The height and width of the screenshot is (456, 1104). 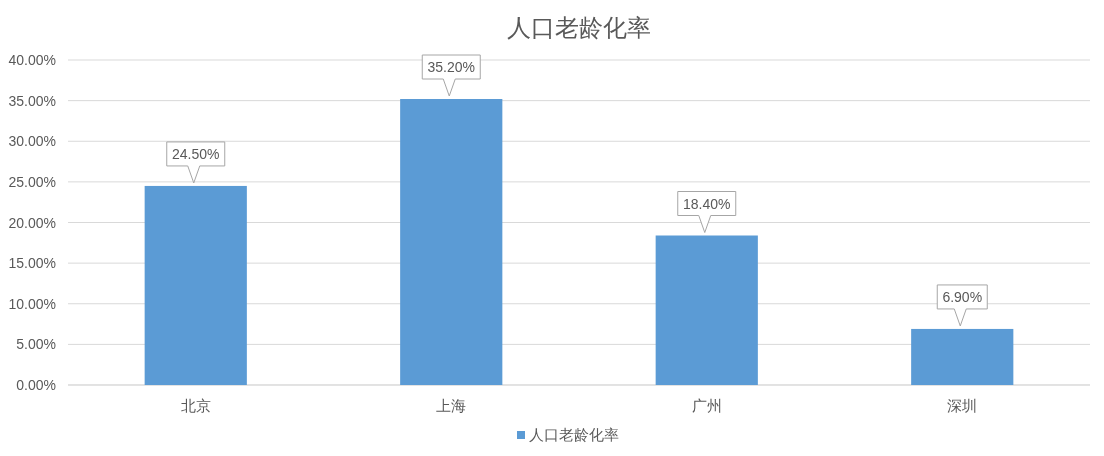 I want to click on y-tick-label: 15.00%, so click(x=32, y=263).